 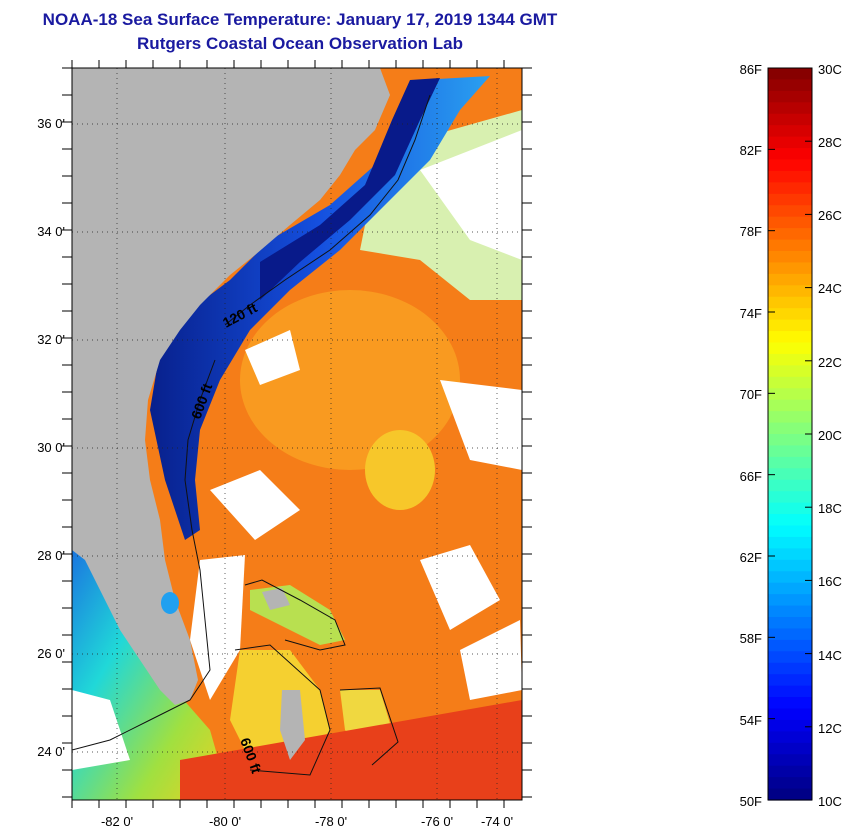 I want to click on colorbar-label-f: 62F, so click(x=751, y=557).